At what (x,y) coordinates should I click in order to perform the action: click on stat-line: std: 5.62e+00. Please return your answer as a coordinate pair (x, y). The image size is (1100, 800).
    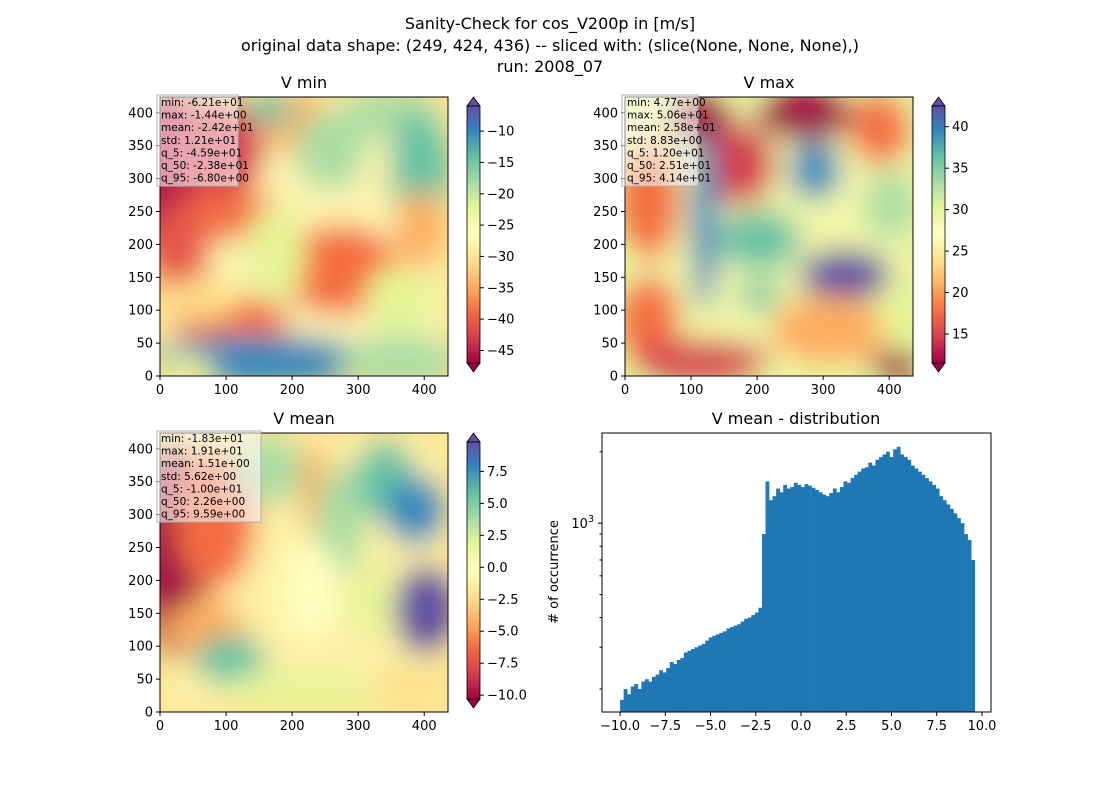
    Looking at the image, I should click on (198, 477).